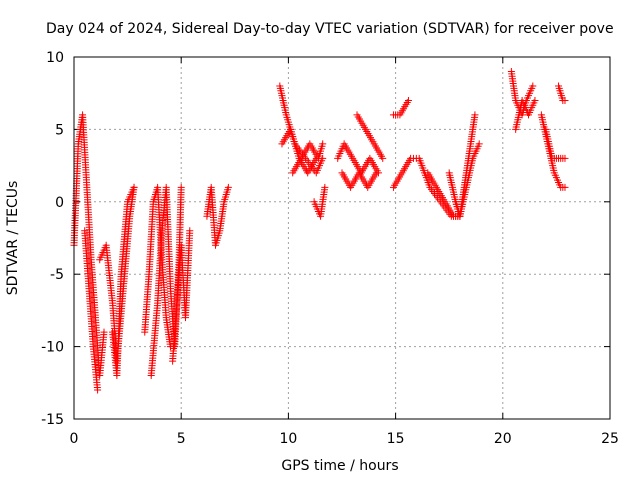 This screenshot has height=480, width=640. What do you see at coordinates (55, 58) in the screenshot?
I see `y-tick-label: 10` at bounding box center [55, 58].